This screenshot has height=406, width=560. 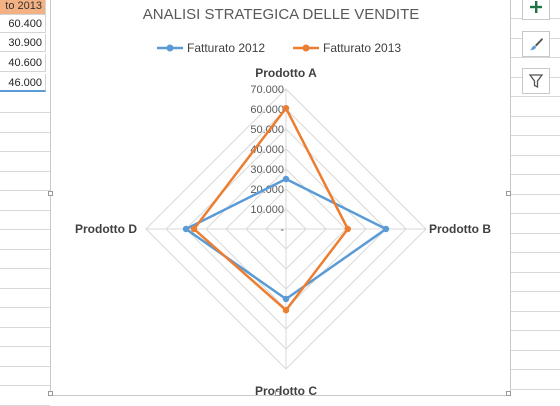 What do you see at coordinates (277, 393) in the screenshot?
I see `resize-handle-bottom` at bounding box center [277, 393].